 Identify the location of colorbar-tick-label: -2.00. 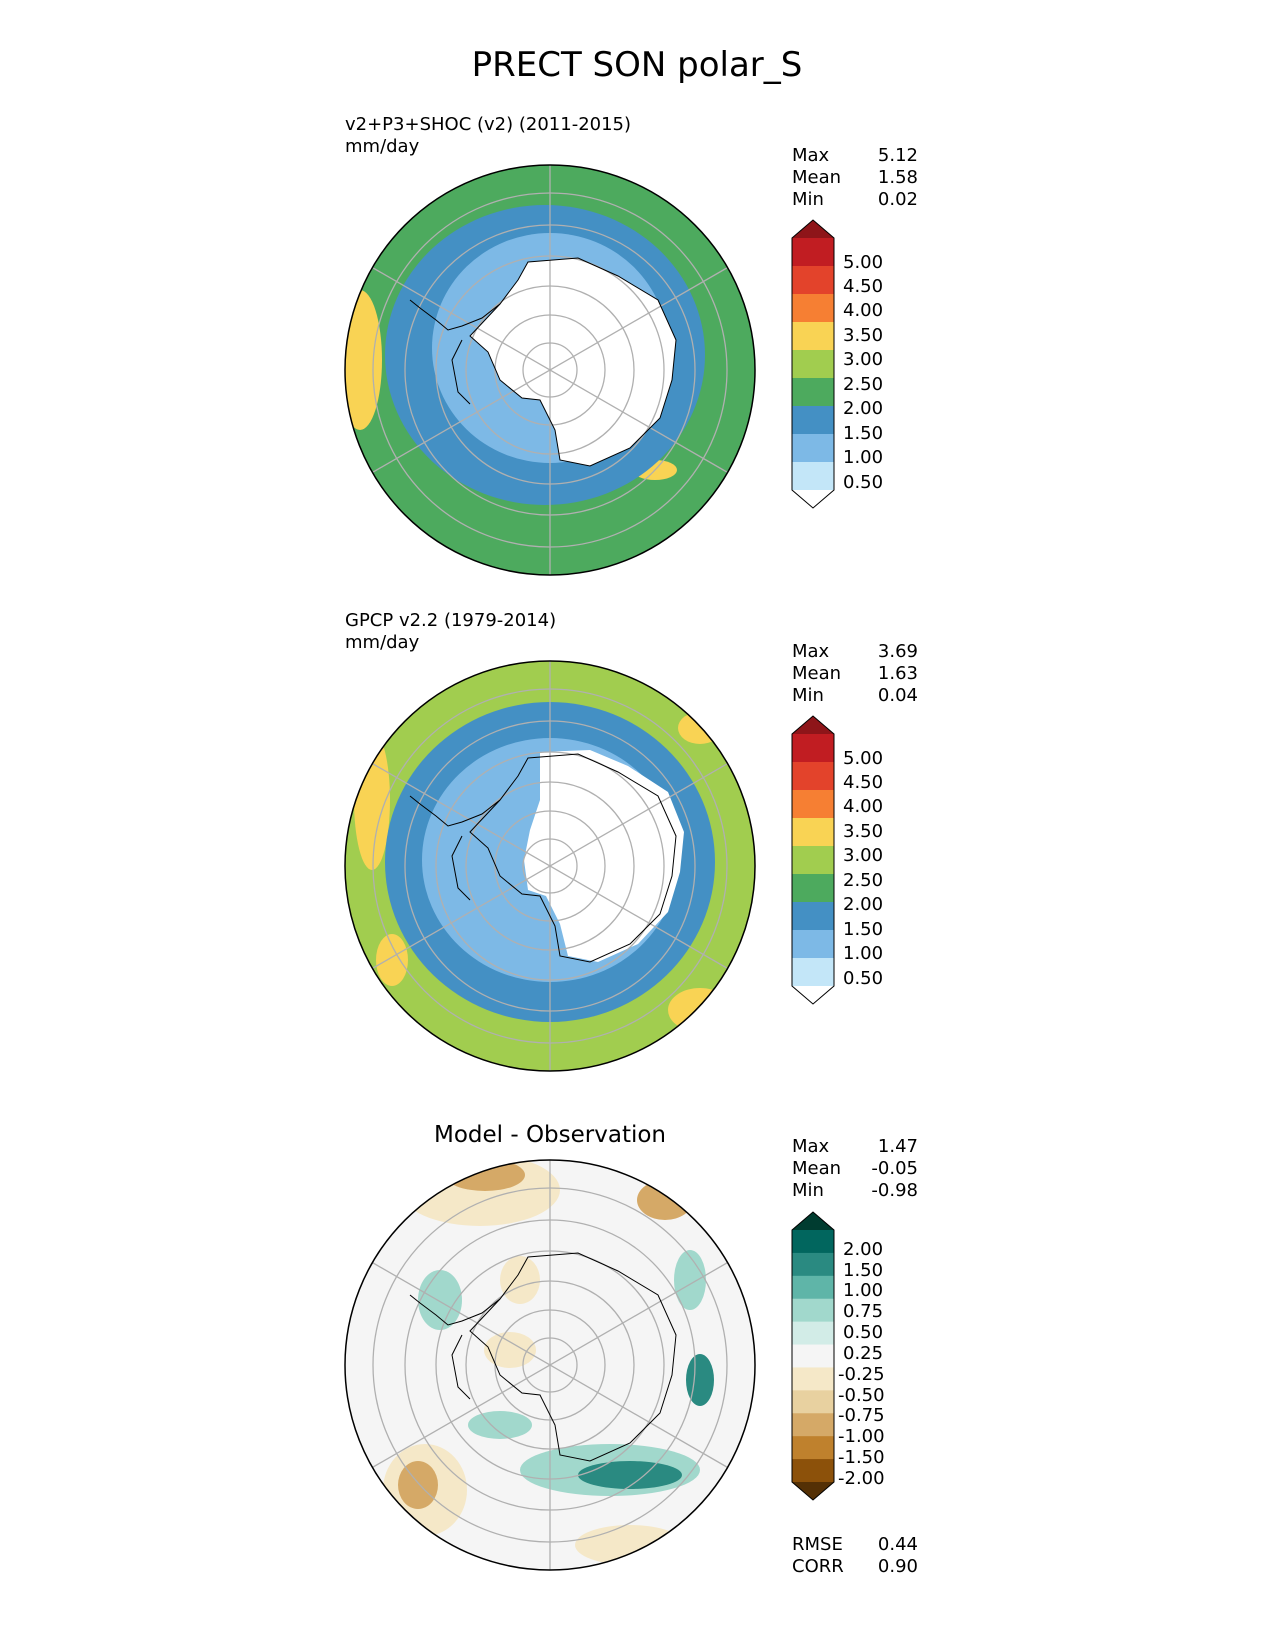
(861, 1478).